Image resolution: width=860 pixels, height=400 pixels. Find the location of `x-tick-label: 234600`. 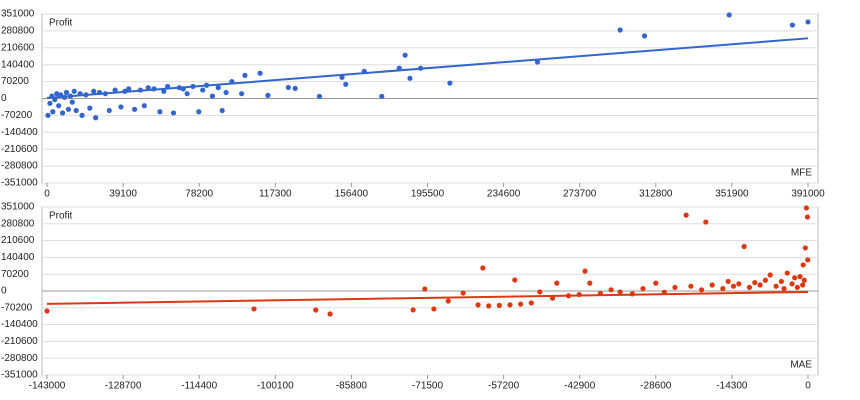

x-tick-label: 234600 is located at coordinates (504, 194).